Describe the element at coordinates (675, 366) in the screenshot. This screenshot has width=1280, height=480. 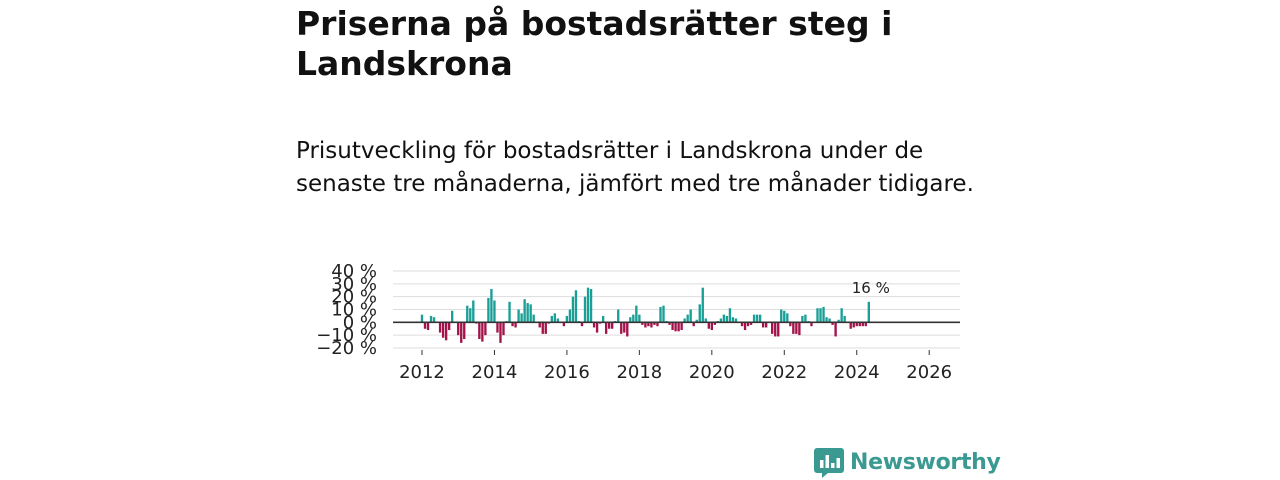
I see `x-axis-tick-labels: 2012 2014 2016 2018 2020 2022 2024 2026` at that location.